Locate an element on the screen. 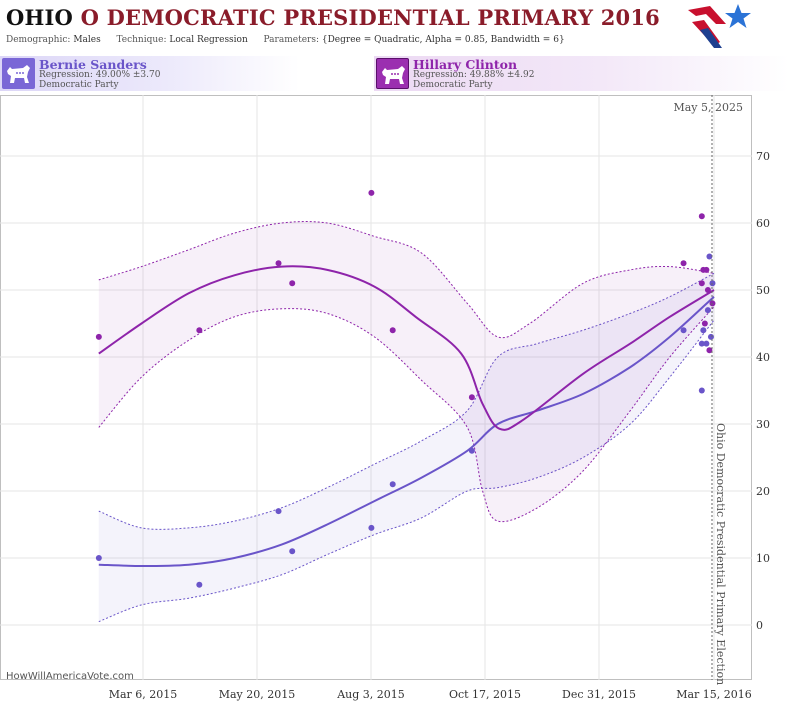 This screenshot has height=704, width=789. y-tick-label: 60 is located at coordinates (763, 223).